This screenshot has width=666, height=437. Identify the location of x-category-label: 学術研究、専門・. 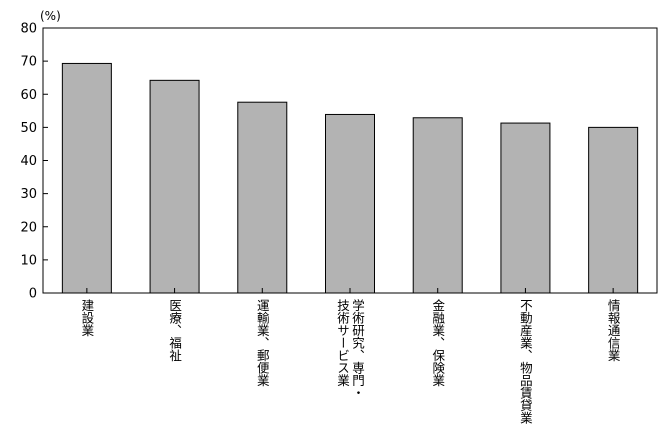
(357, 348).